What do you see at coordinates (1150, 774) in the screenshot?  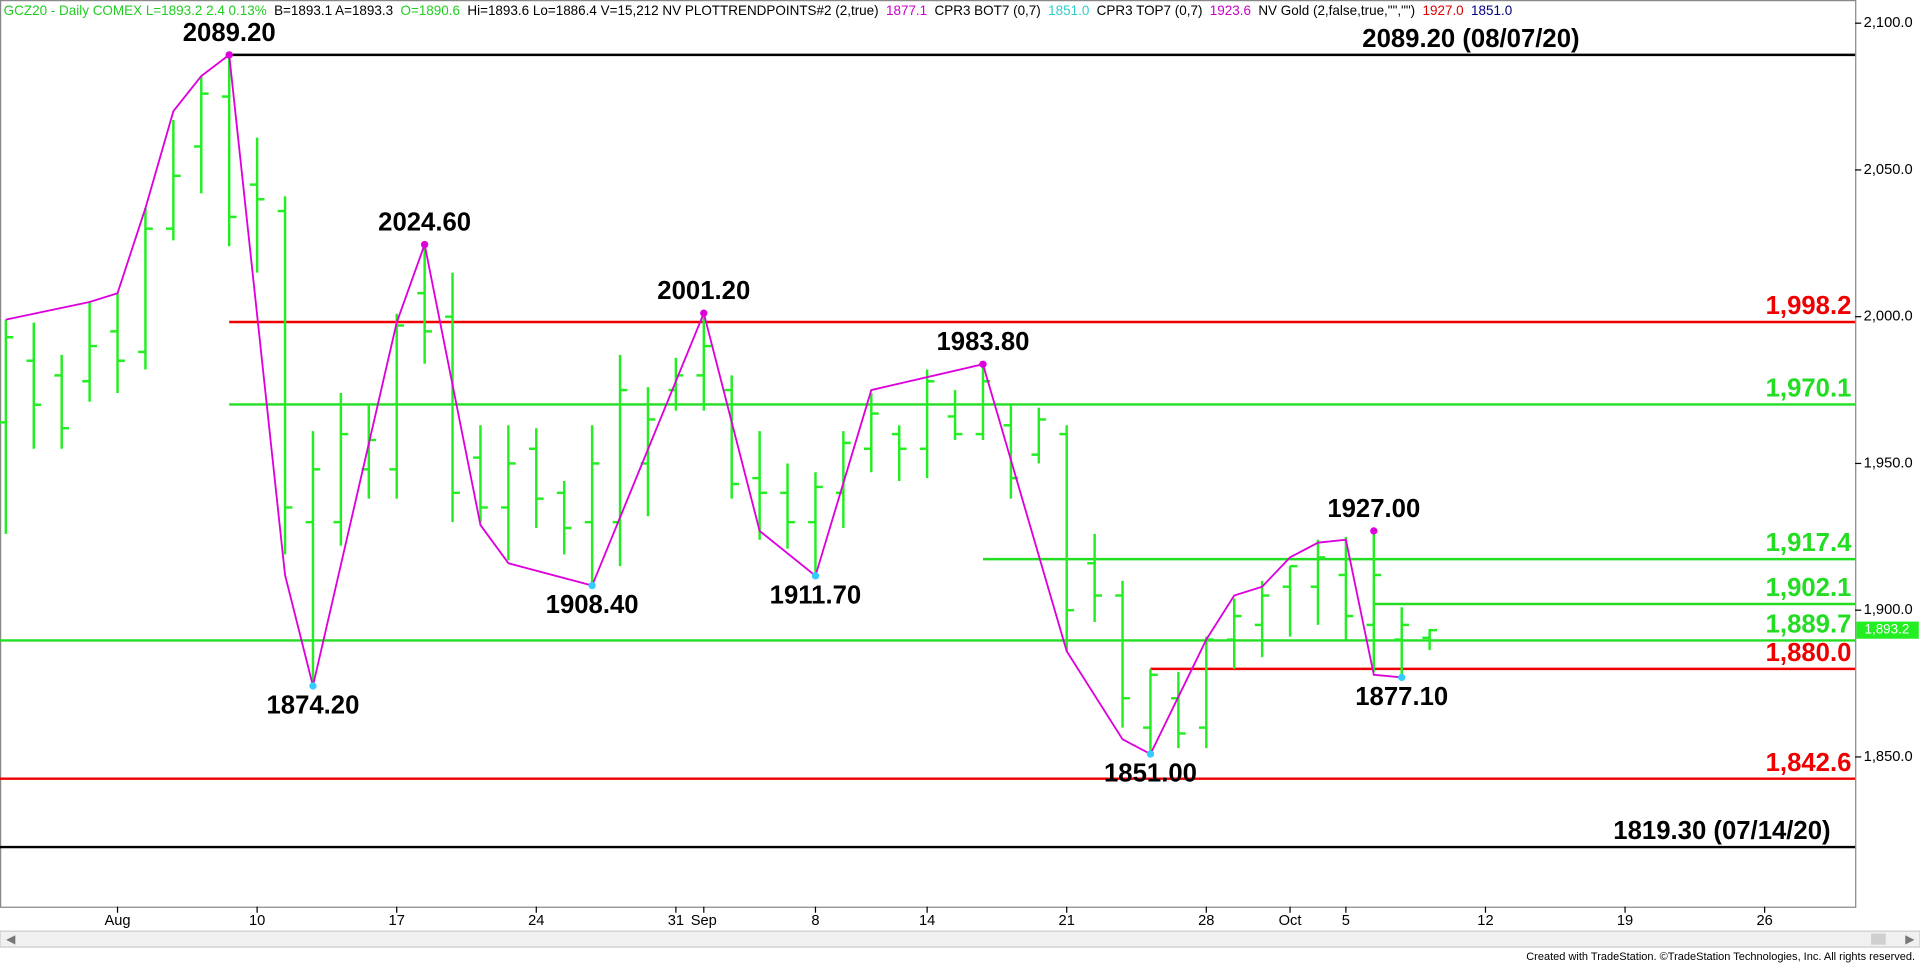 I see `pivot-label: 1851.00` at bounding box center [1150, 774].